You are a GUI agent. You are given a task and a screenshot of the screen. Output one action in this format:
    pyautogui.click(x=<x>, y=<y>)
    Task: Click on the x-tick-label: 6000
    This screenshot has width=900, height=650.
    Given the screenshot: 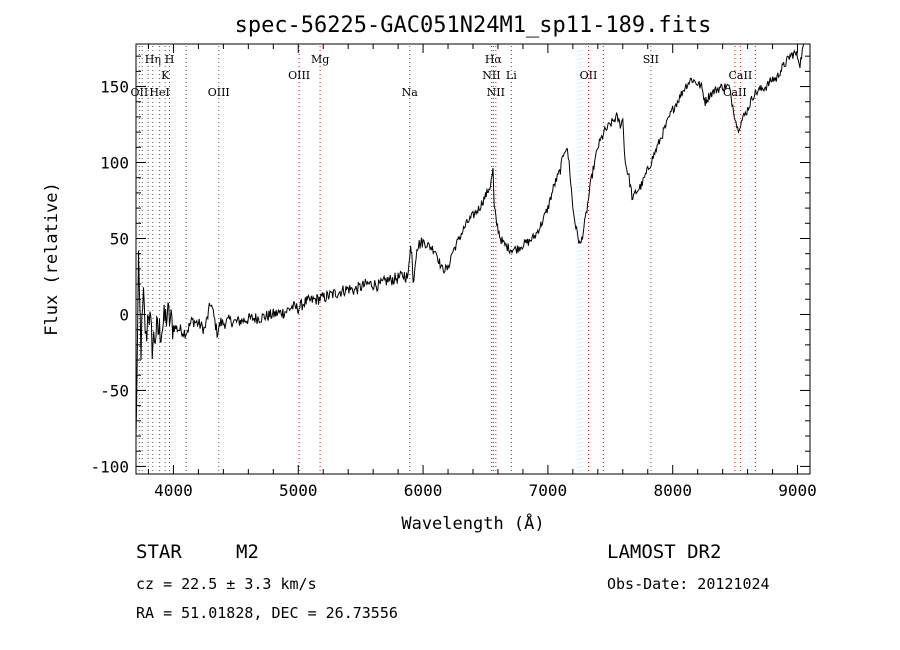 What is the action you would take?
    pyautogui.click(x=423, y=490)
    